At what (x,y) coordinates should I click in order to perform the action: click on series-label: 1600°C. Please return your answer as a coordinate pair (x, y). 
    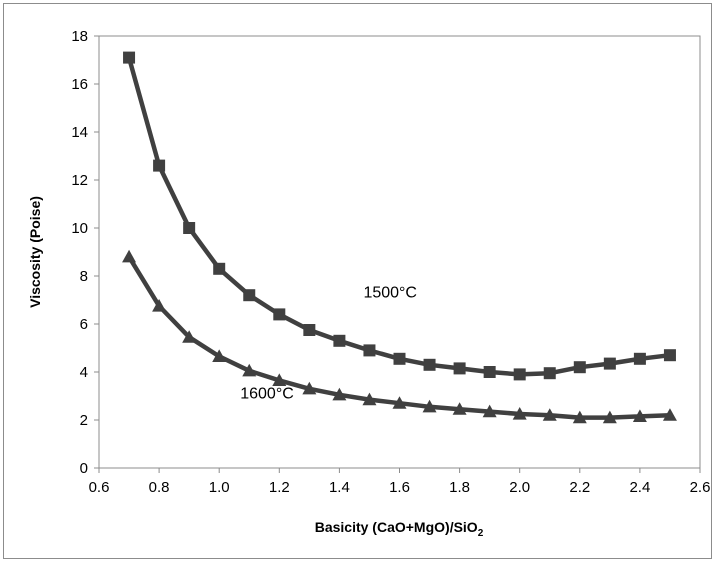
    Looking at the image, I should click on (267, 393).